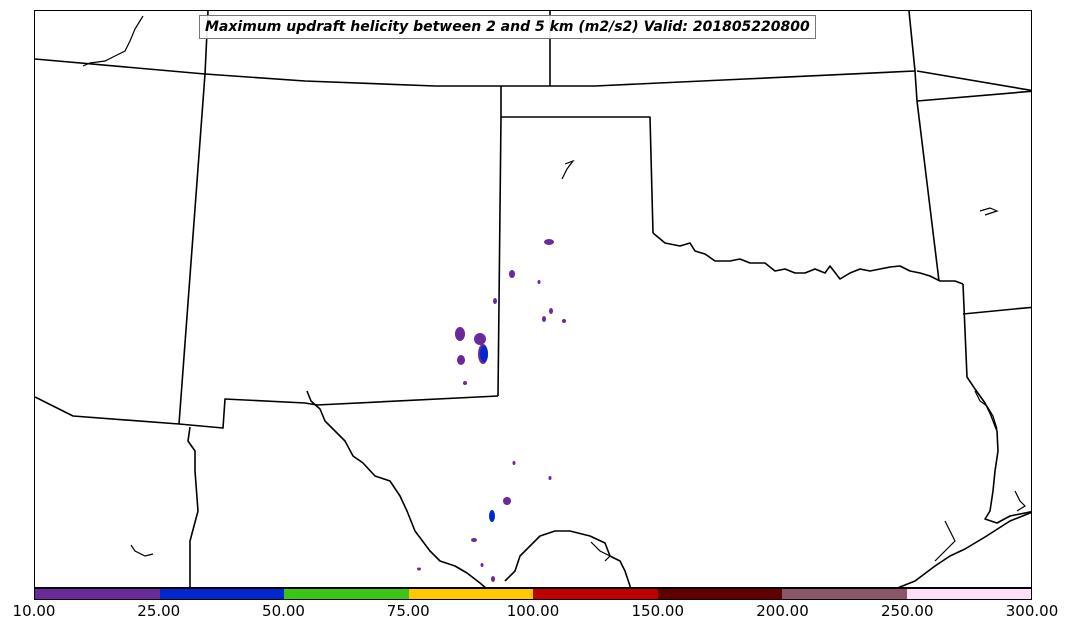  What do you see at coordinates (396, 488) in the screenshot?
I see `texas-west` at bounding box center [396, 488].